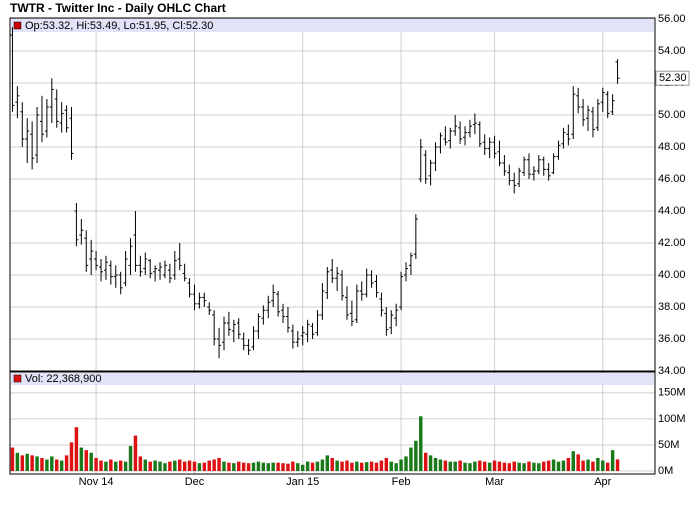  Describe the element at coordinates (668, 445) in the screenshot. I see `volume-tick-label: 50M` at that location.